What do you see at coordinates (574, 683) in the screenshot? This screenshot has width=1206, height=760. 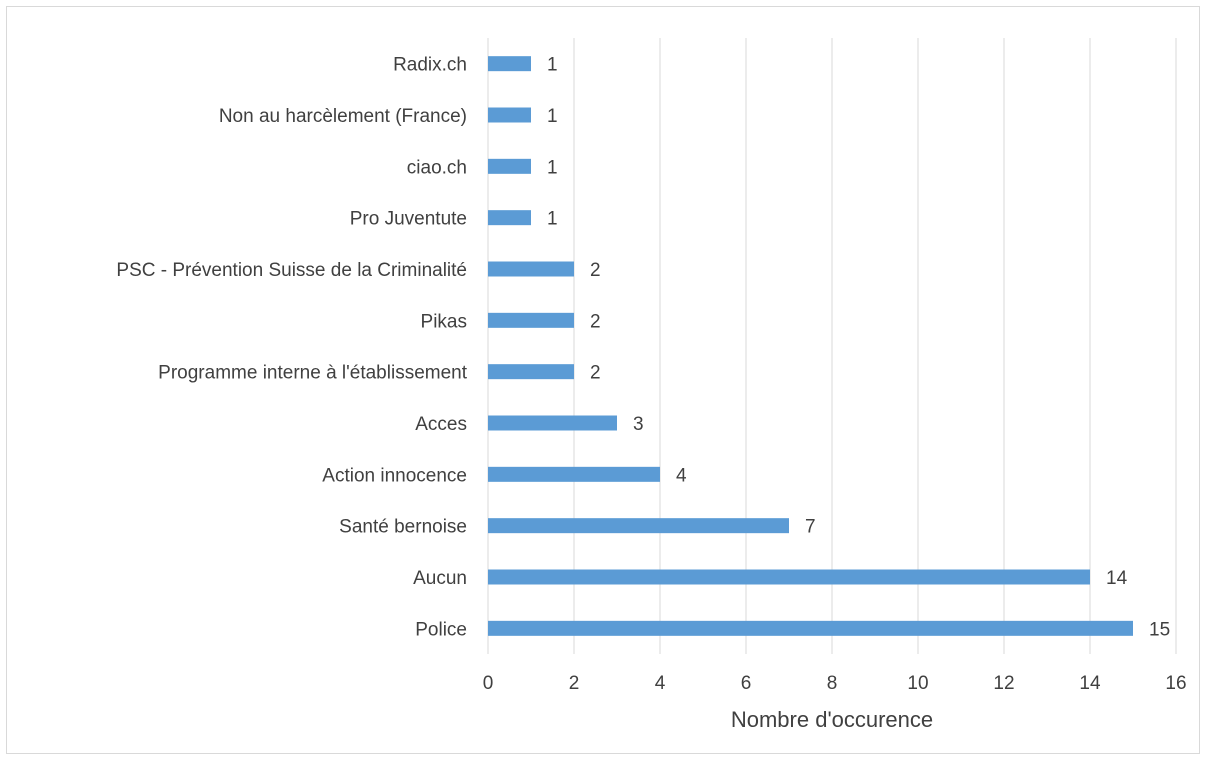 I see `x-tick-label: 2` at bounding box center [574, 683].